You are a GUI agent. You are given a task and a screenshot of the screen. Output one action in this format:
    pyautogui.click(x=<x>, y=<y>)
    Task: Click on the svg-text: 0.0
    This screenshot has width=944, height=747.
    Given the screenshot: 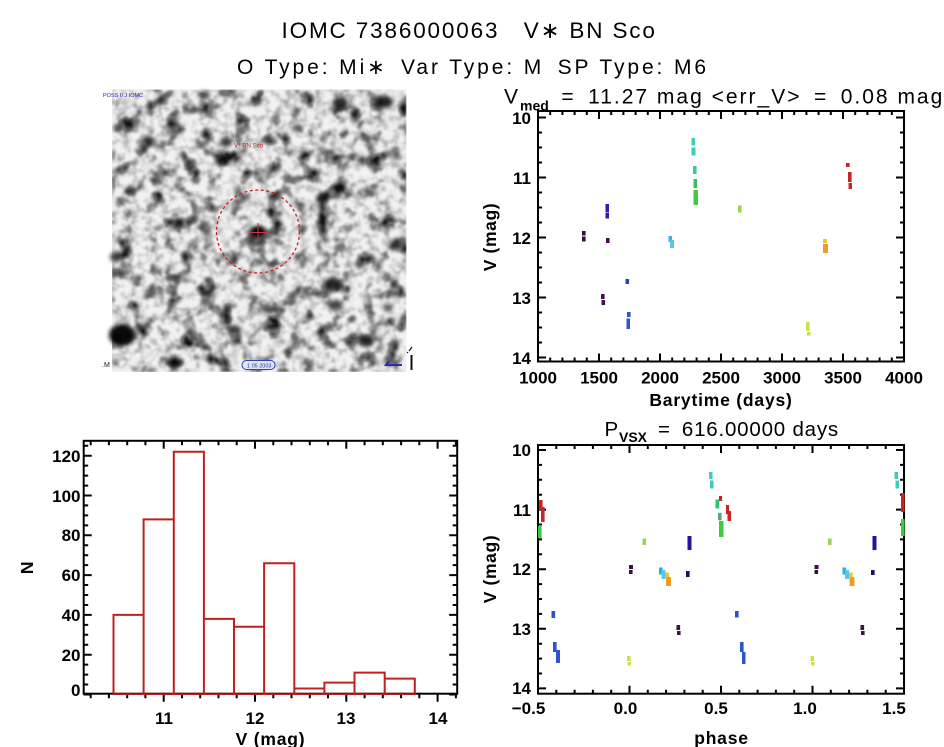 What is the action you would take?
    pyautogui.click(x=626, y=708)
    